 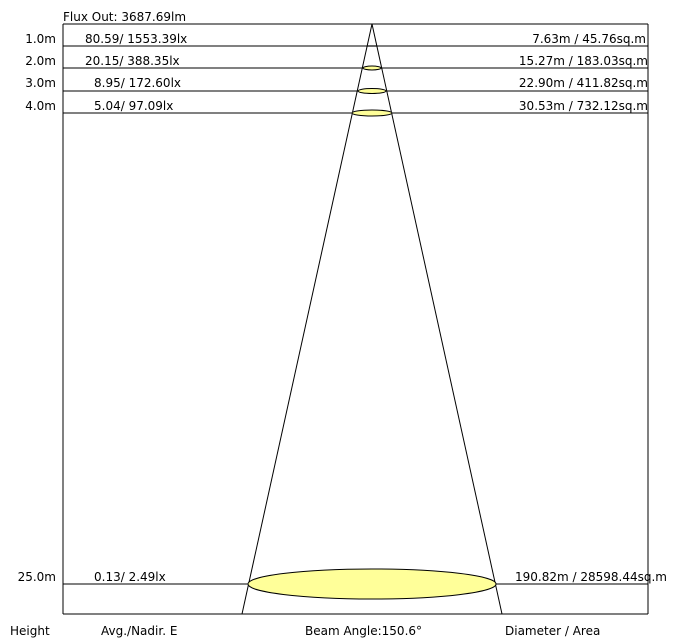 What do you see at coordinates (125, 17) in the screenshot?
I see `flux-out-label: Flux Out: 3687.69lm` at bounding box center [125, 17].